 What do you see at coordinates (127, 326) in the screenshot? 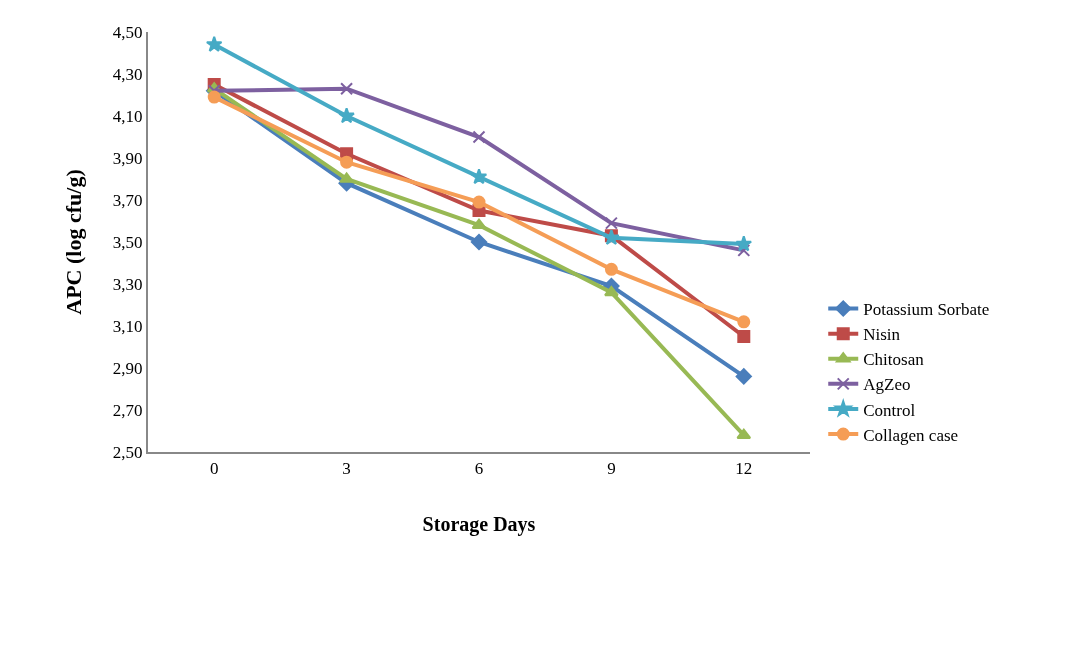
I see `y-tick-label: 3,10` at bounding box center [127, 326].